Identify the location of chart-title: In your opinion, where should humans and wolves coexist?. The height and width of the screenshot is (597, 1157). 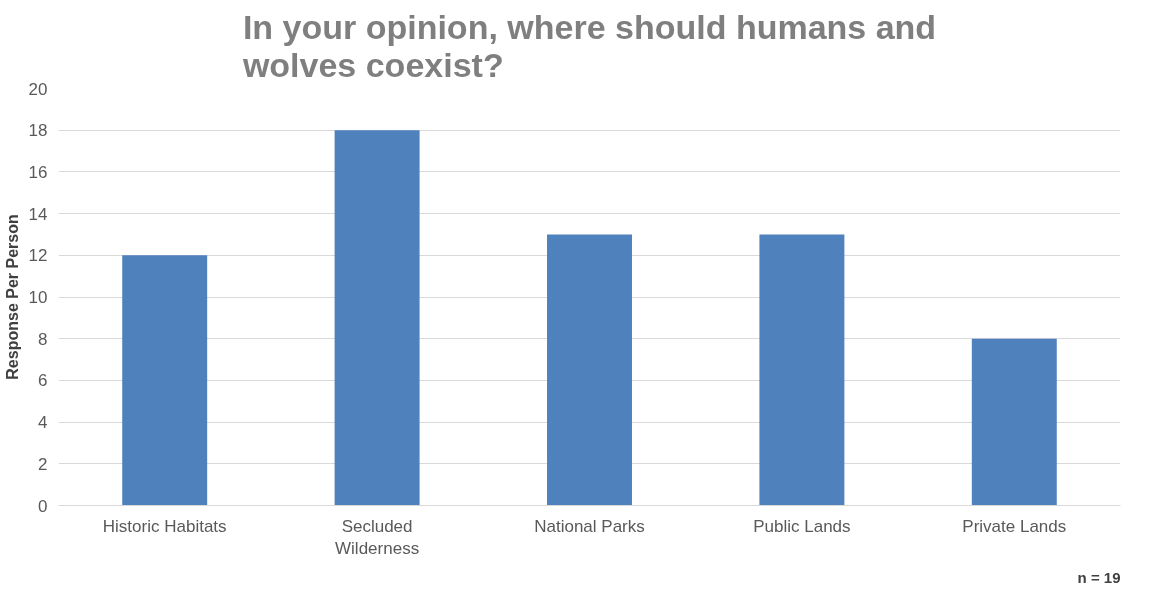
(589, 45).